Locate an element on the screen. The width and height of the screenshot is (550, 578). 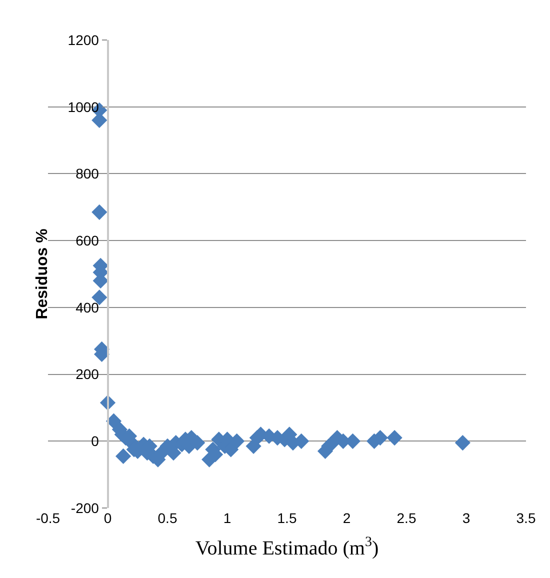
x-tick-label: 1.5 is located at coordinates (287, 518).